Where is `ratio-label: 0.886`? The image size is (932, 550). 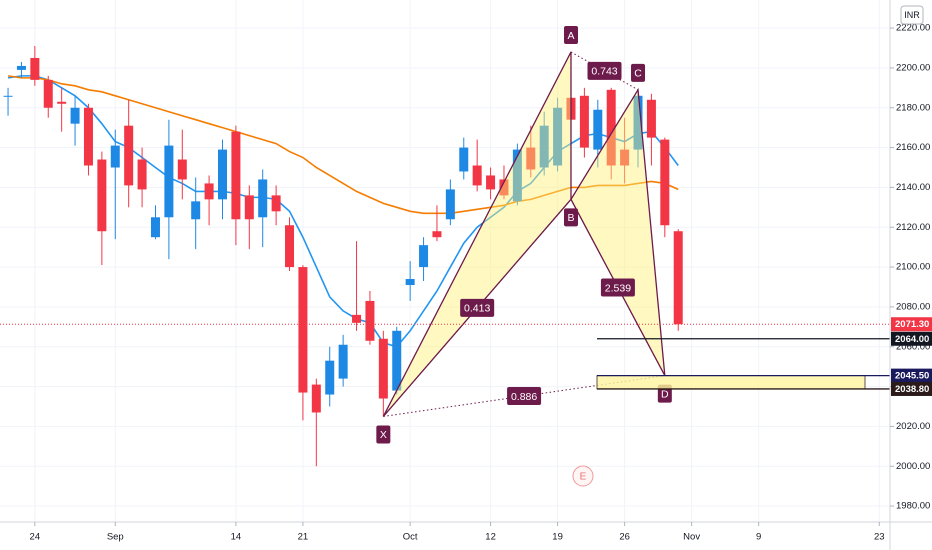
ratio-label: 0.886 is located at coordinates (524, 397).